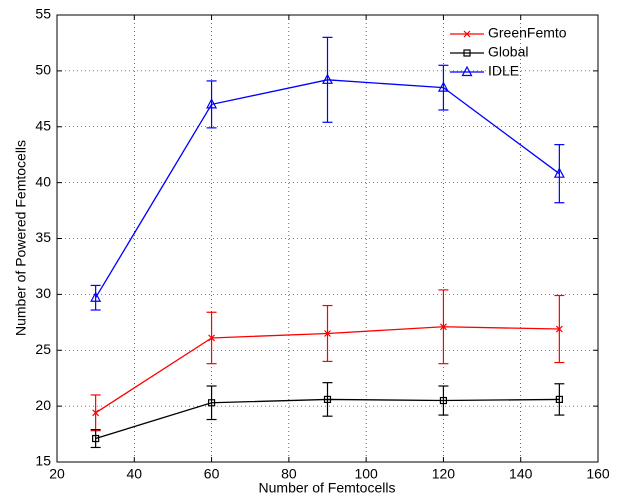 The width and height of the screenshot is (620, 499). What do you see at coordinates (521, 474) in the screenshot?
I see `x-tick-label: 140` at bounding box center [521, 474].